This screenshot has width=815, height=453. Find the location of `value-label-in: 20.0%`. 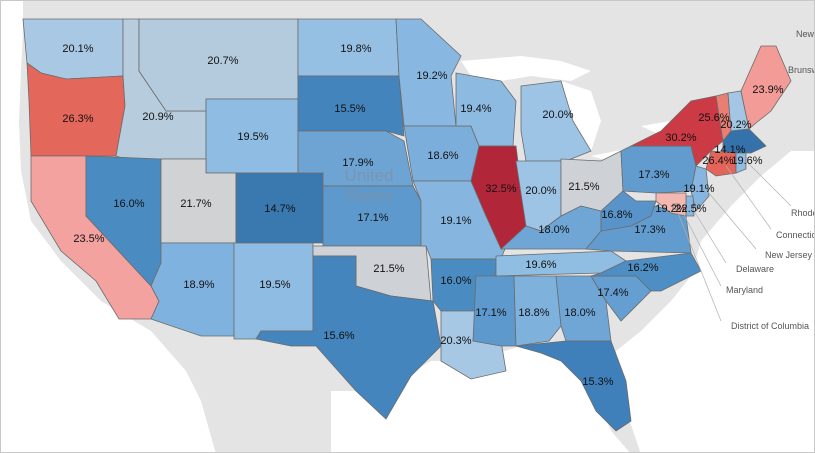

value-label-in: 20.0% is located at coordinates (540, 191).